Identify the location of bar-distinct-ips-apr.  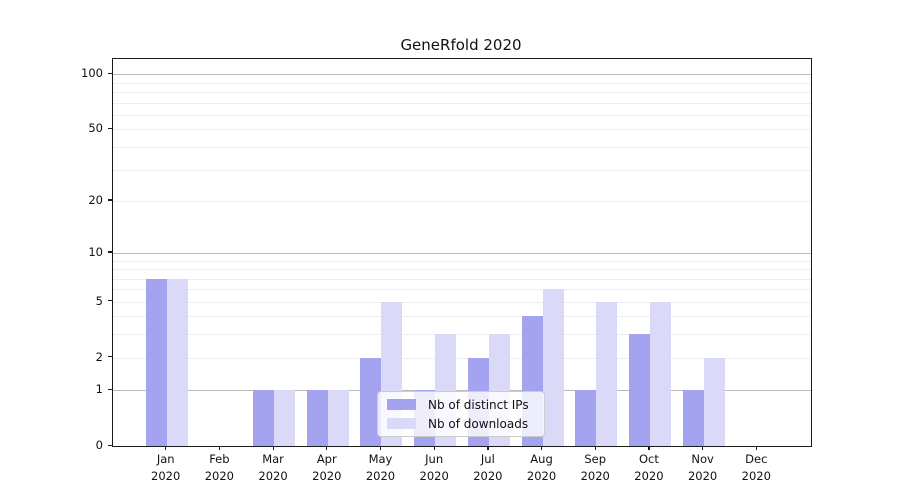
(317, 418).